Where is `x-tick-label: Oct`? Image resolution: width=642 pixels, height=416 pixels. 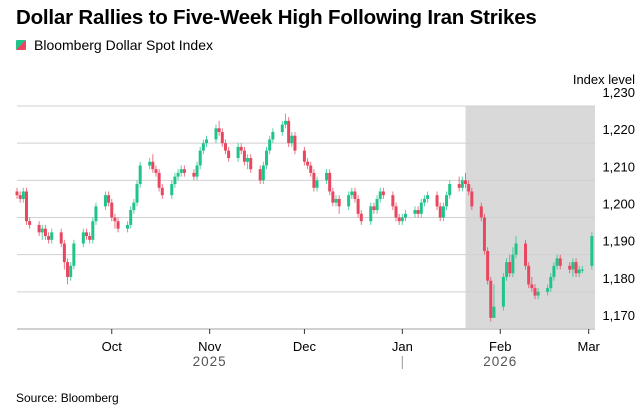
x-tick-label: Oct is located at coordinates (112, 346).